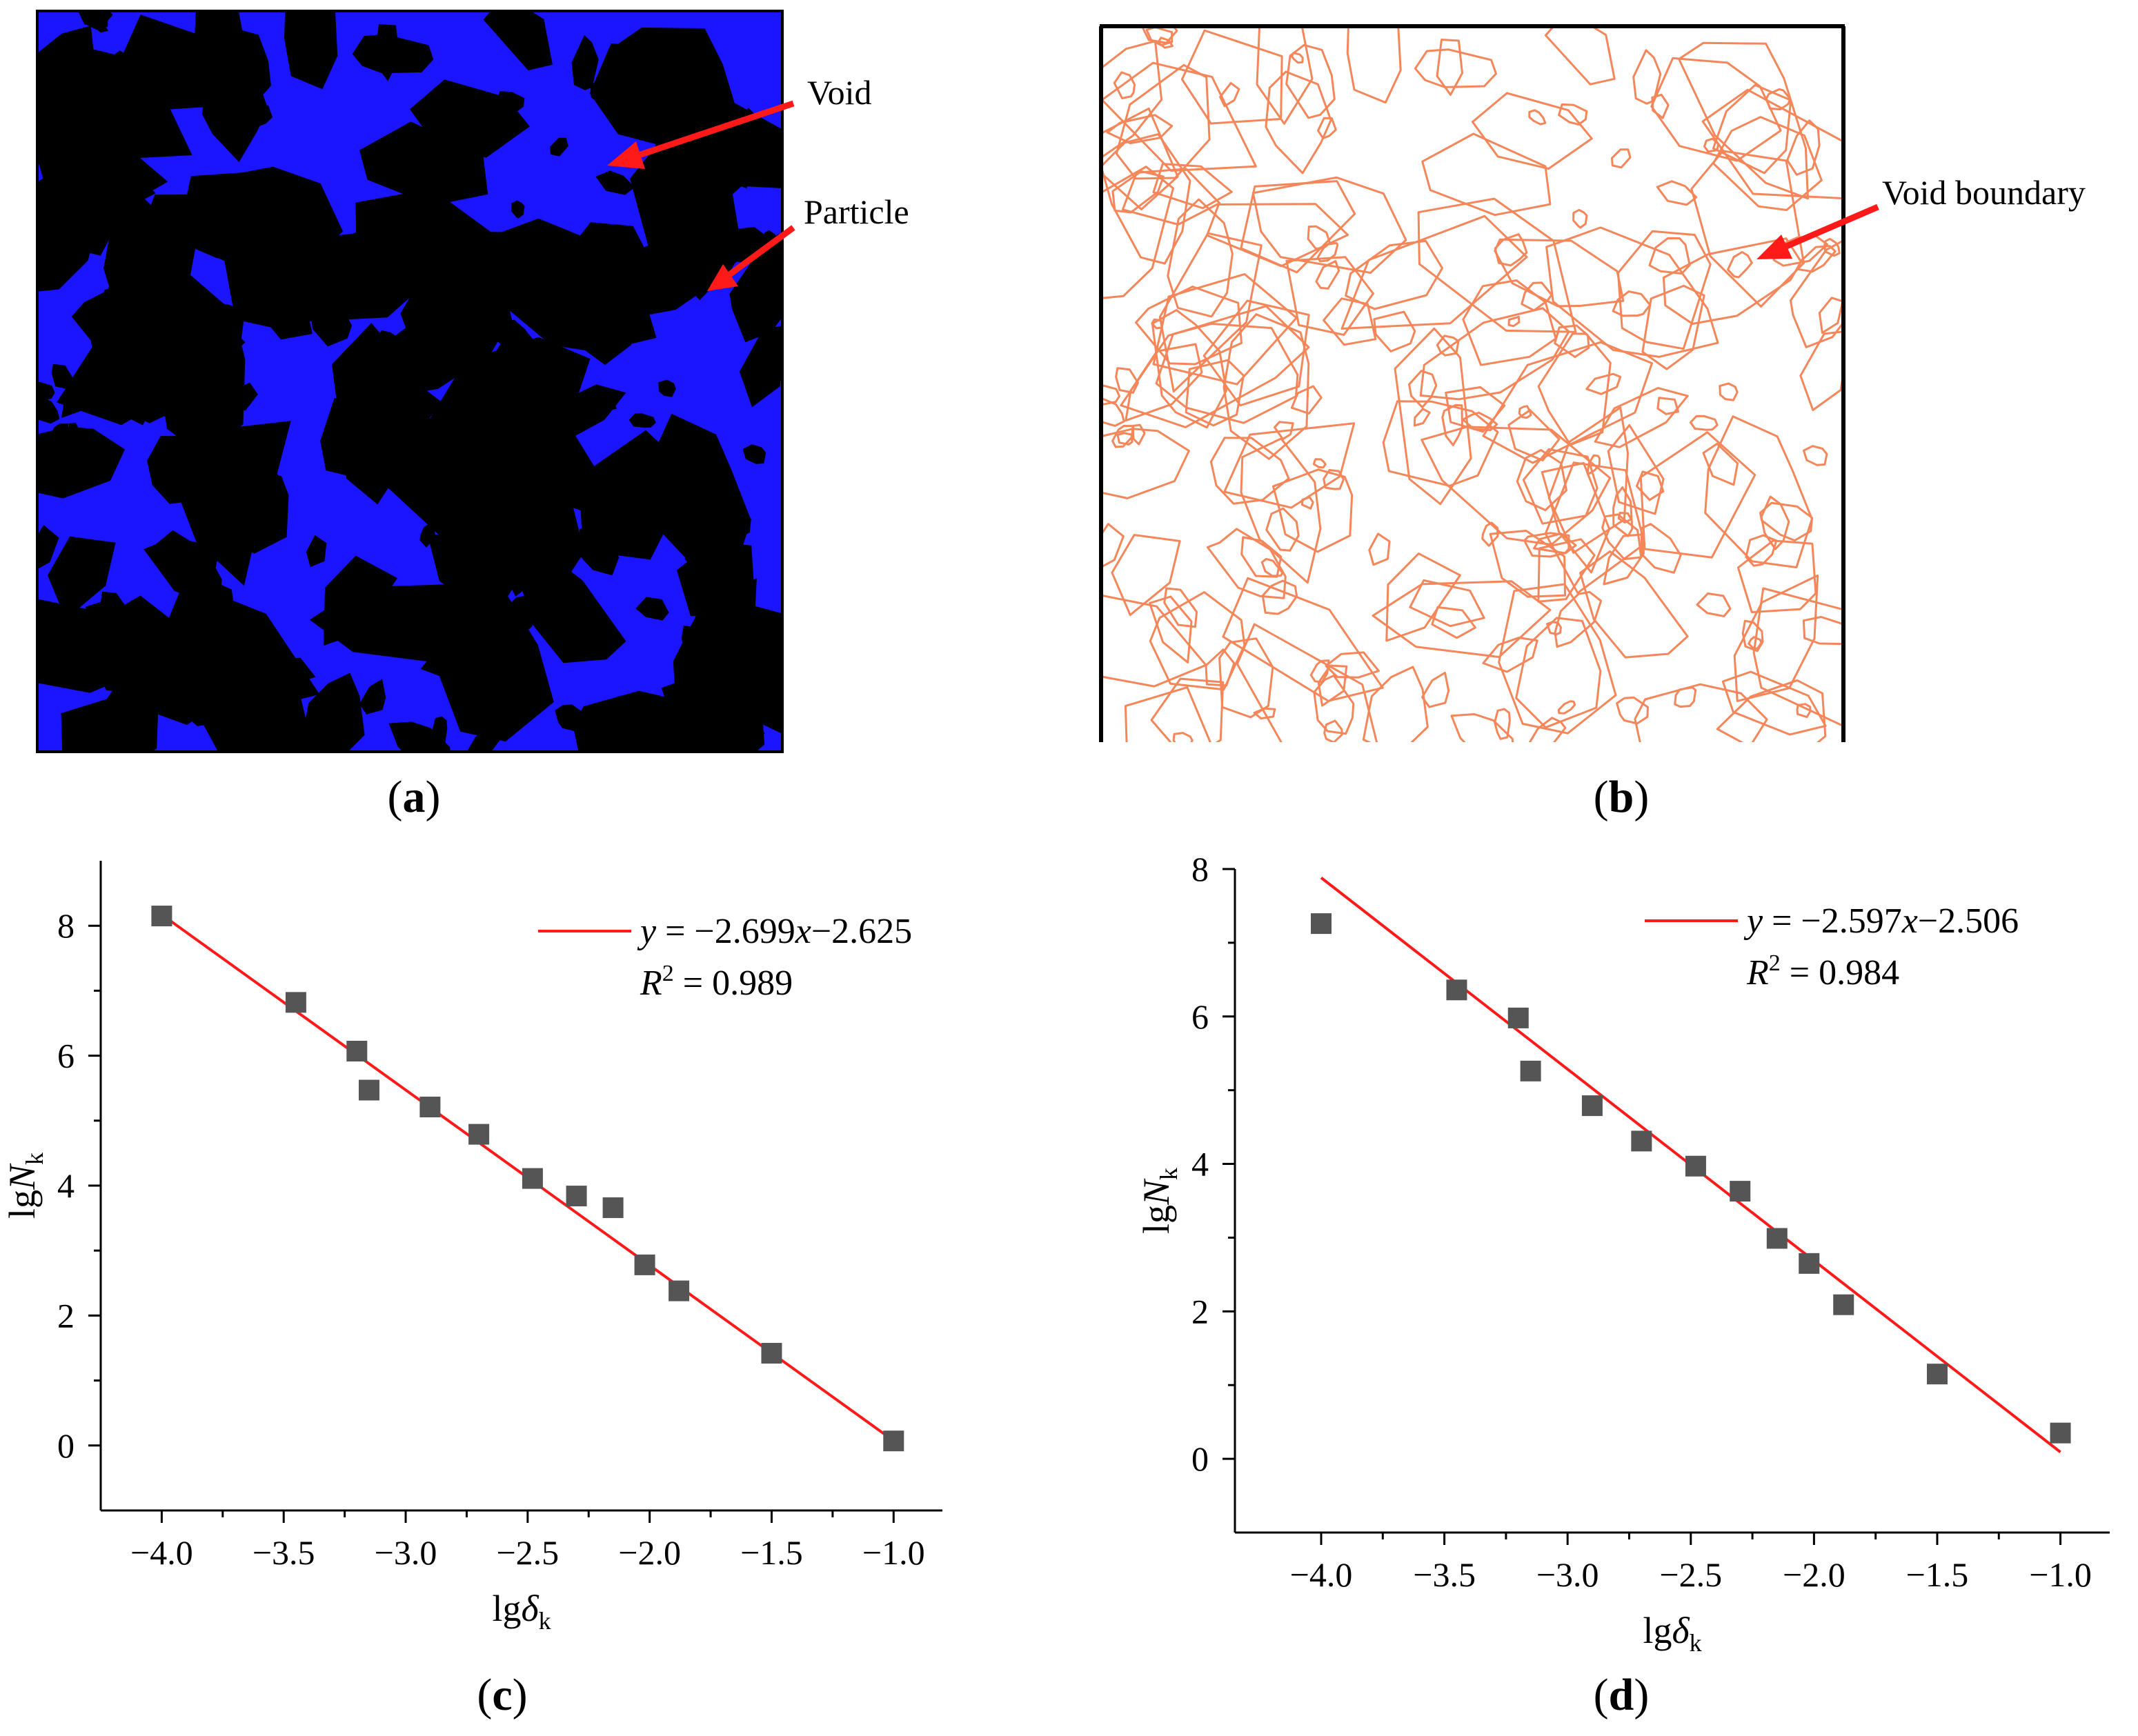 The width and height of the screenshot is (2138, 1736). I want to click on caption-b: (b), so click(1622, 797).